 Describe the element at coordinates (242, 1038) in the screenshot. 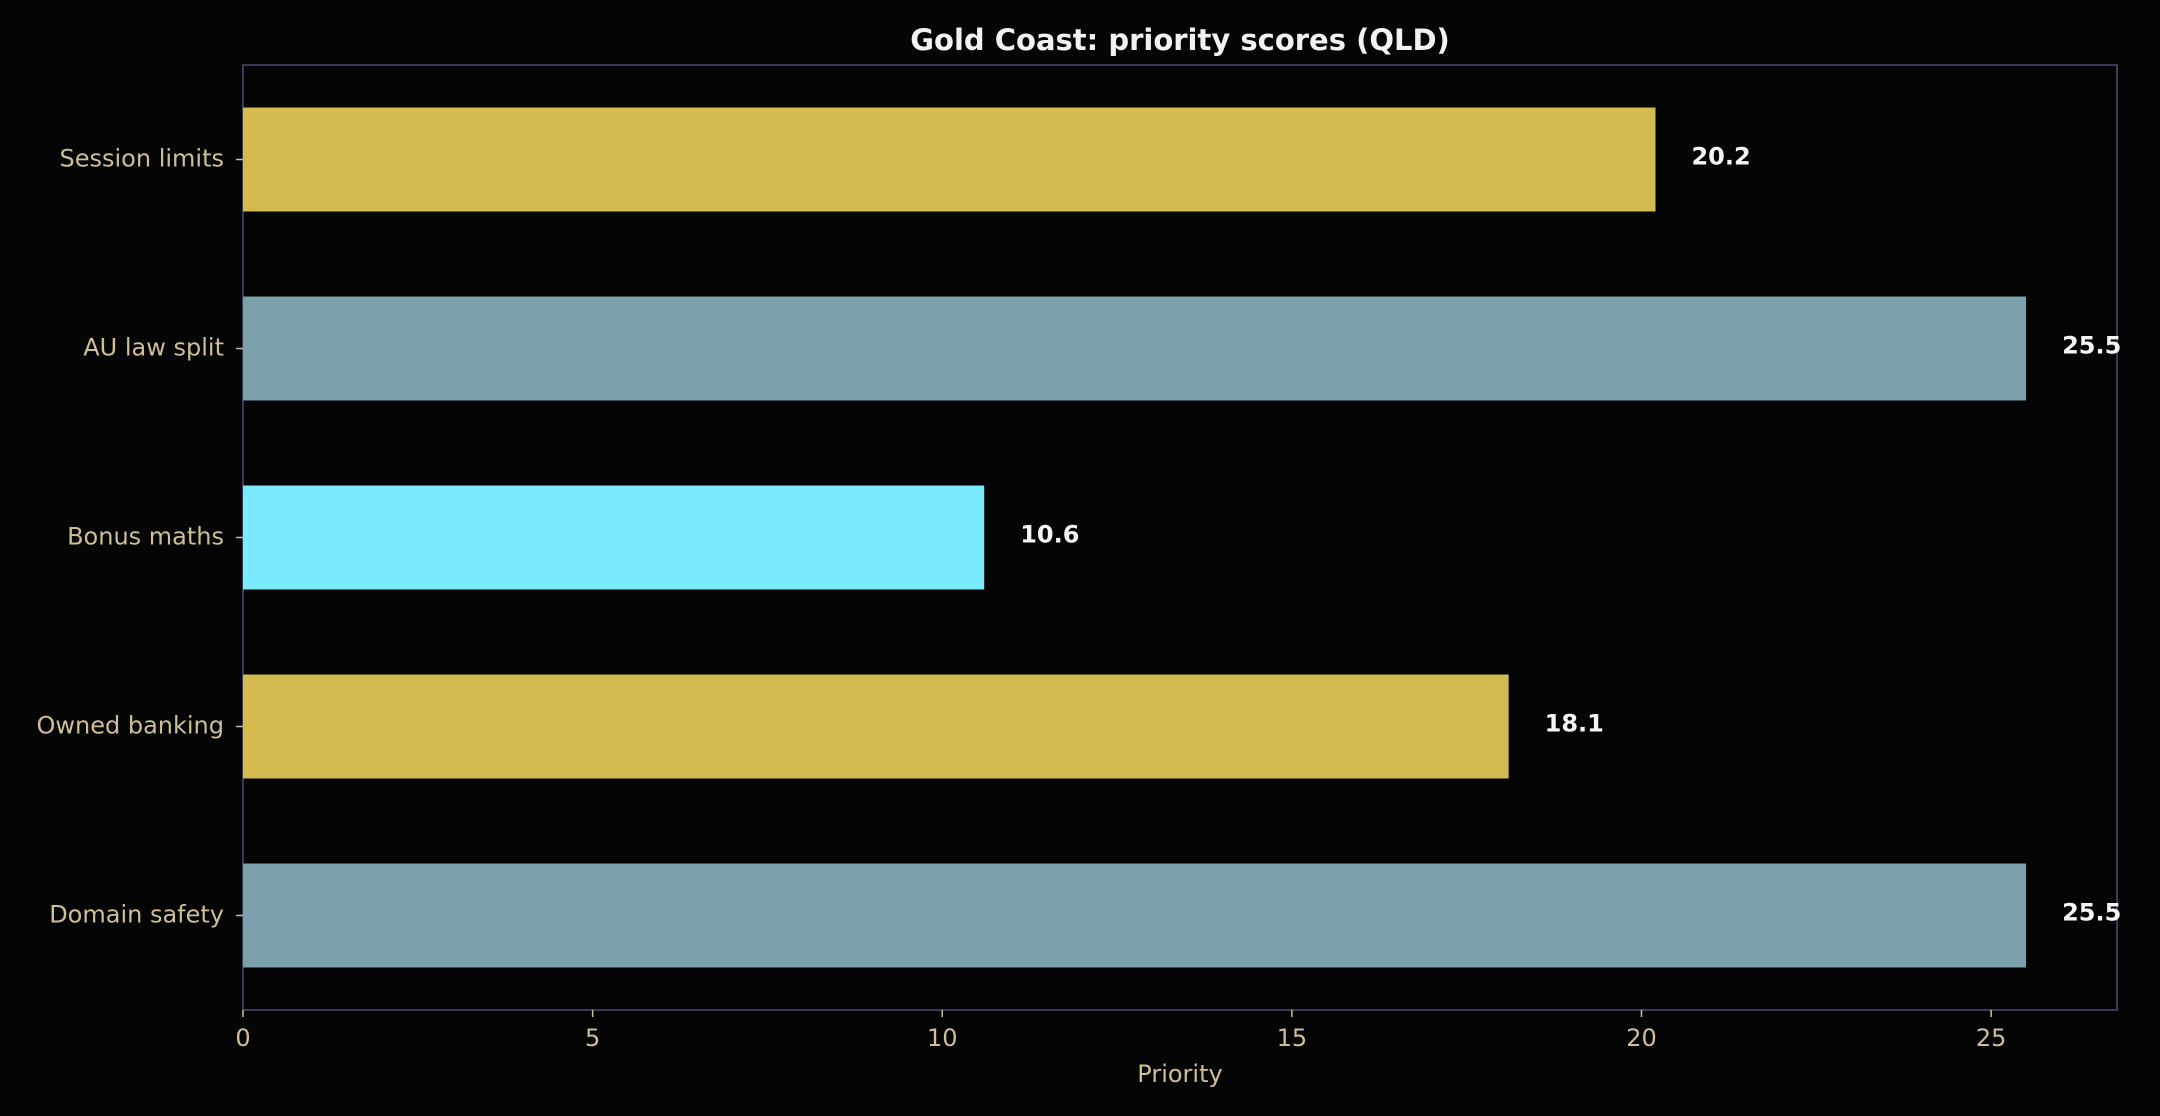

I see `x-tick-label: 0` at that location.